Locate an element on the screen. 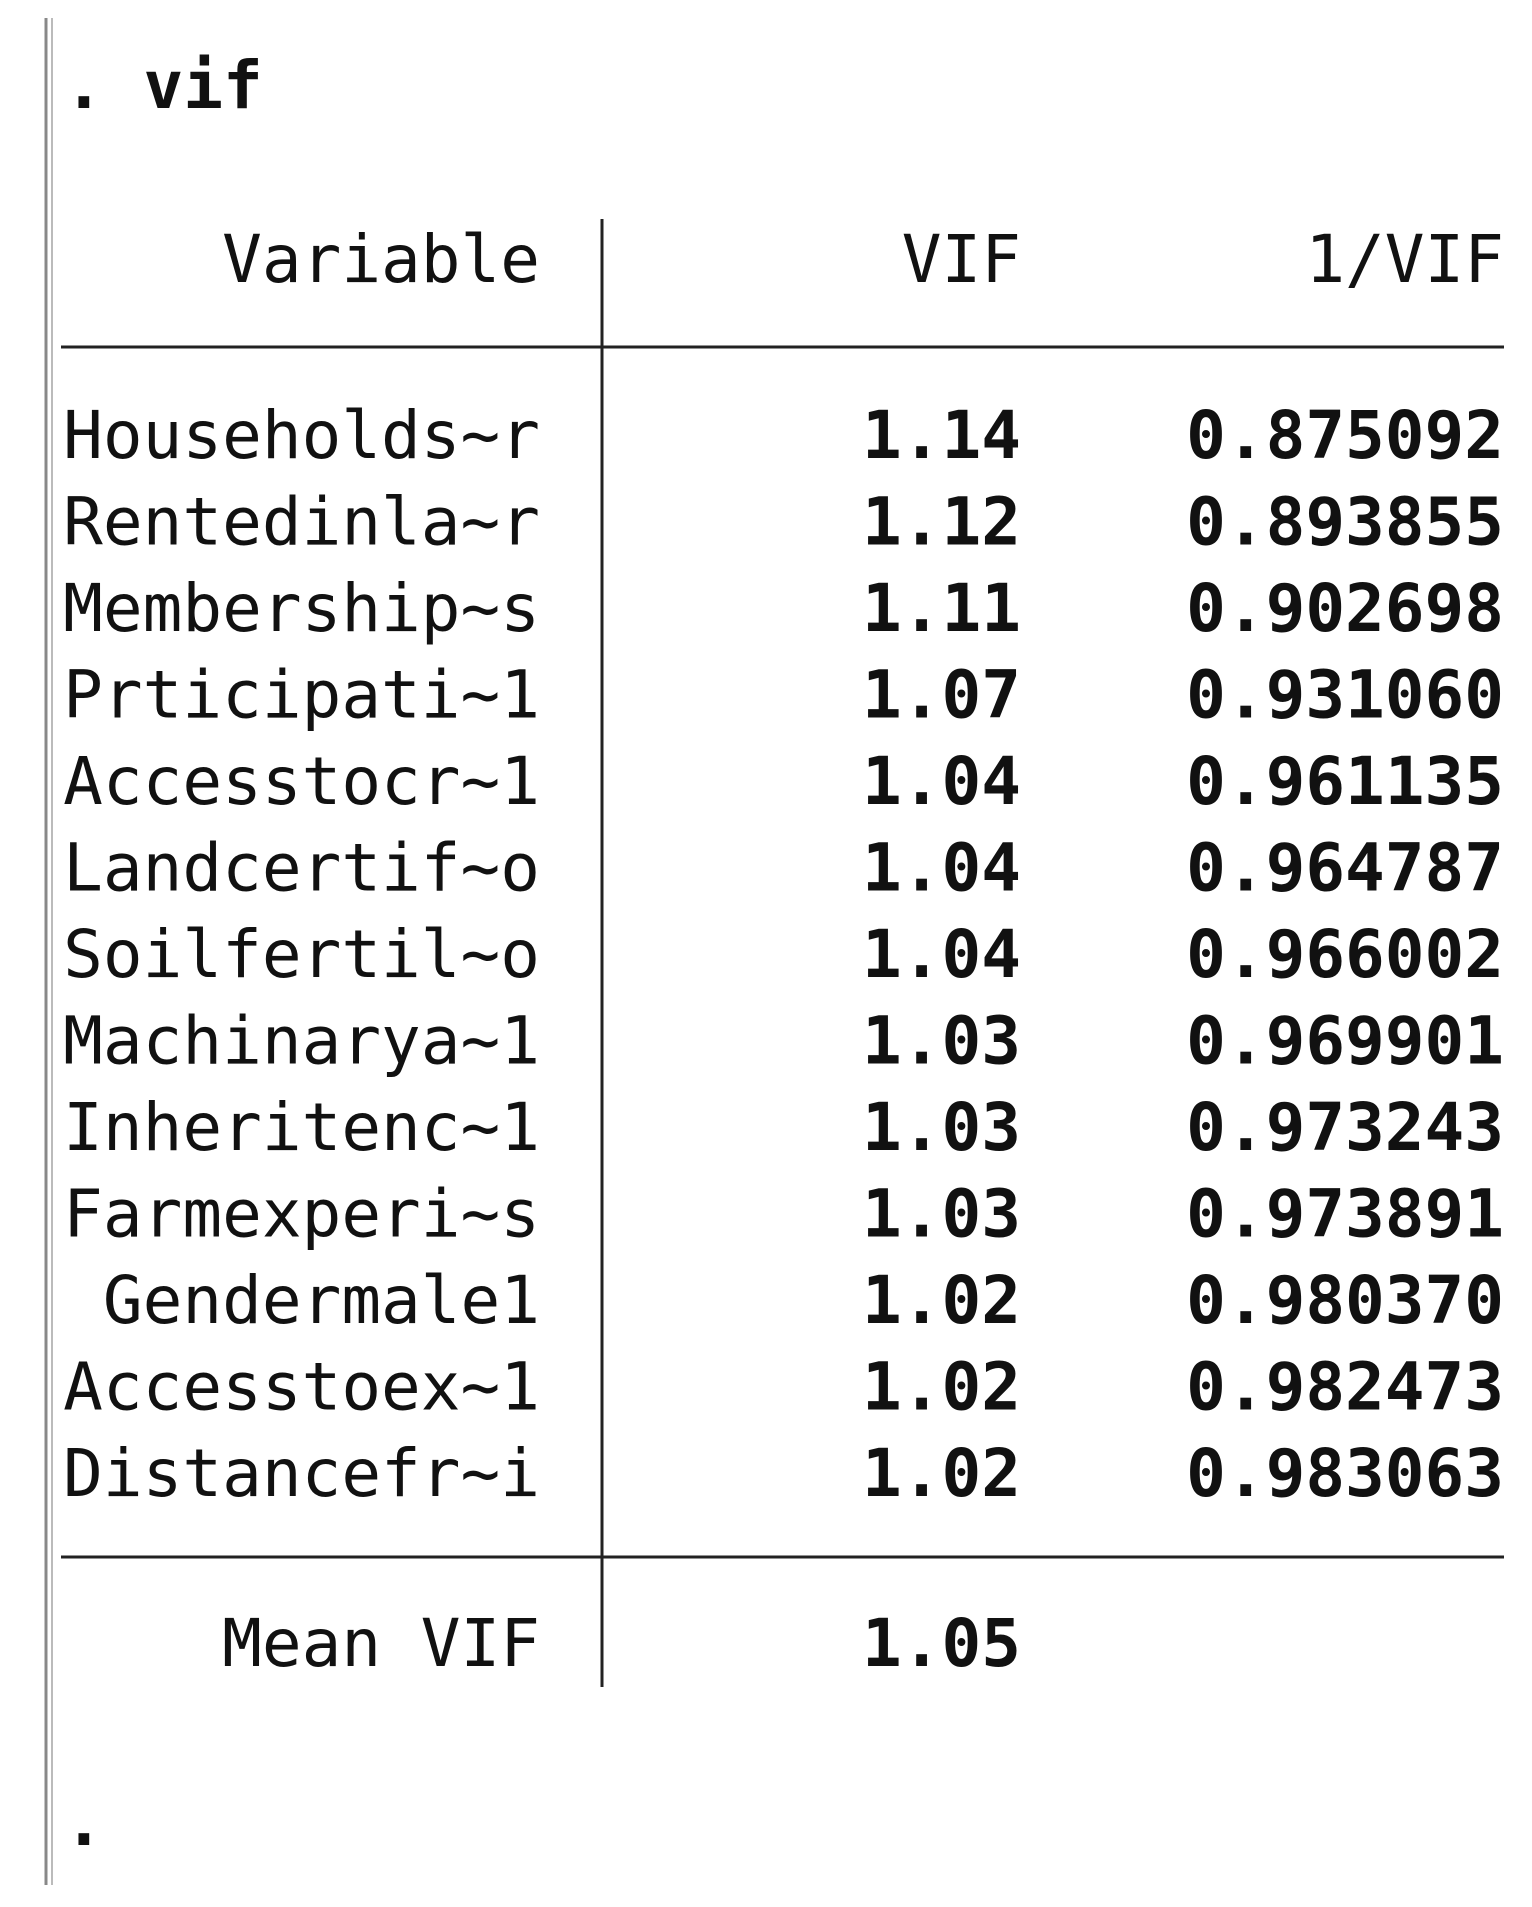 This screenshot has height=1907, width=1532. cell-value: 1.14 is located at coordinates (941, 435).